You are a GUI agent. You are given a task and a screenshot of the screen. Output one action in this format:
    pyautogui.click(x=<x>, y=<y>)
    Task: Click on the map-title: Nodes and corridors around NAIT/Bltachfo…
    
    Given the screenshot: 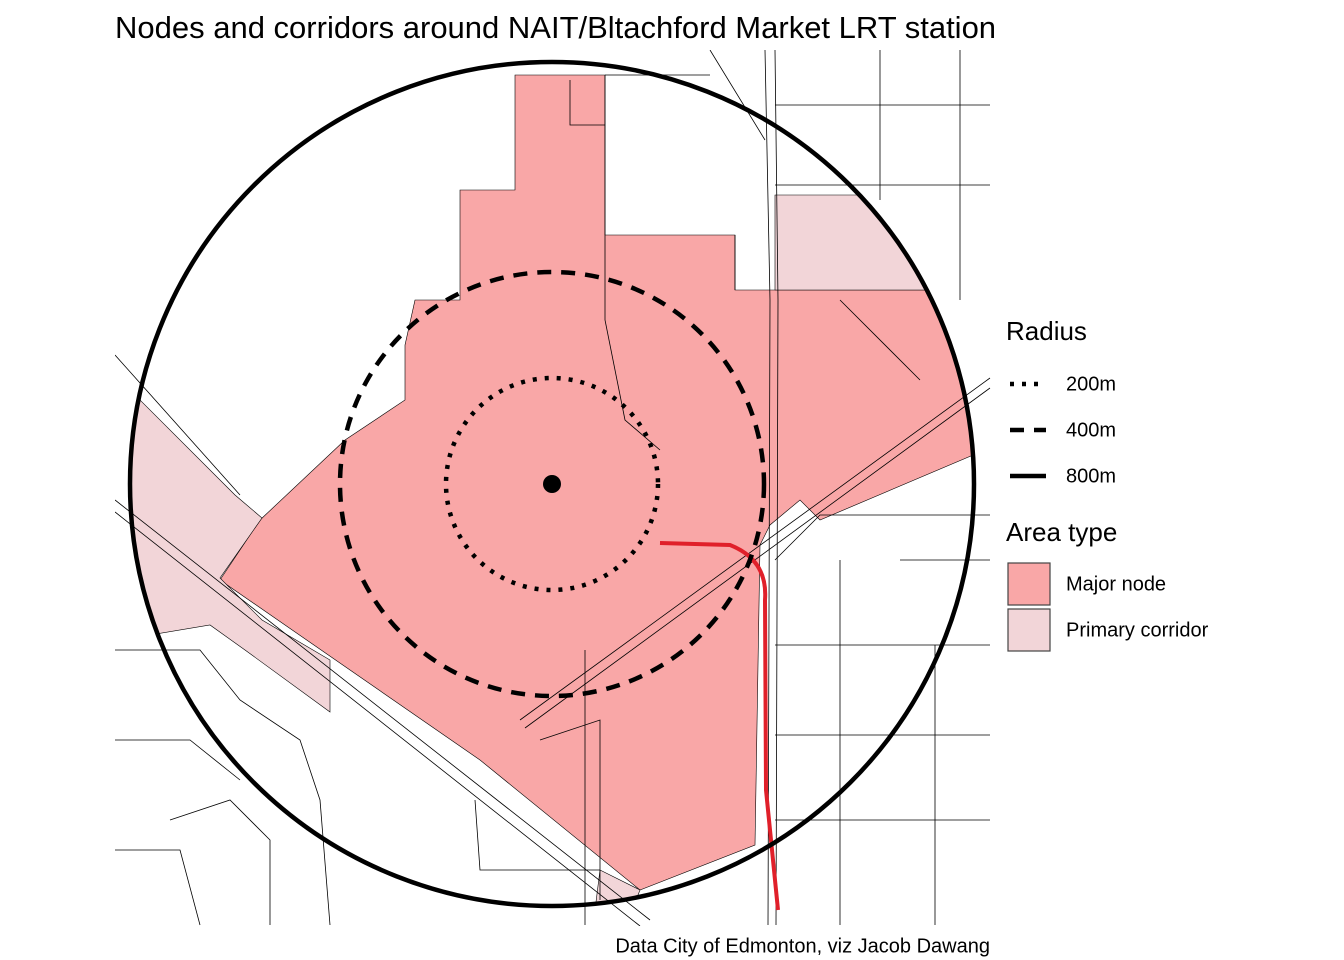 What is the action you would take?
    pyautogui.click(x=555, y=27)
    